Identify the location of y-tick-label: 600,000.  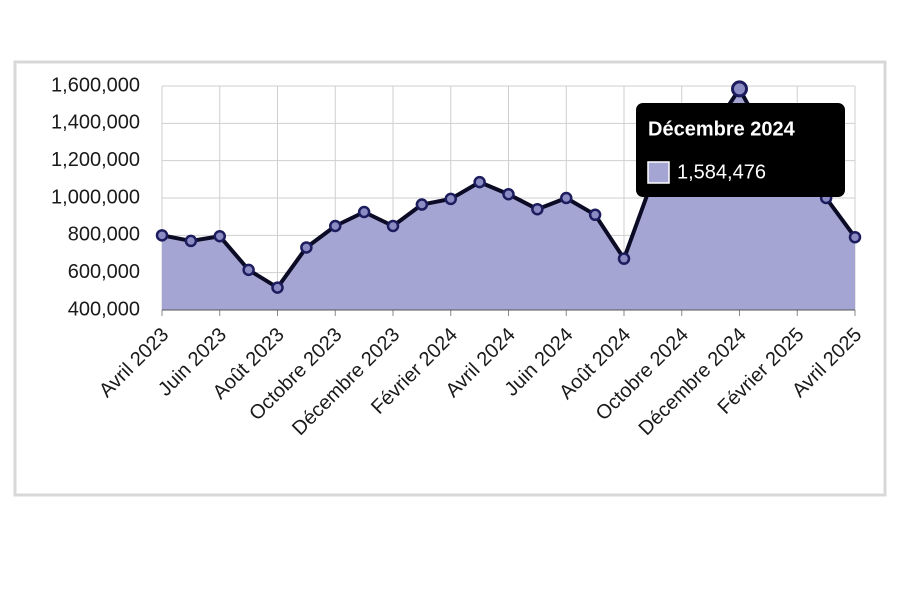
(104, 272).